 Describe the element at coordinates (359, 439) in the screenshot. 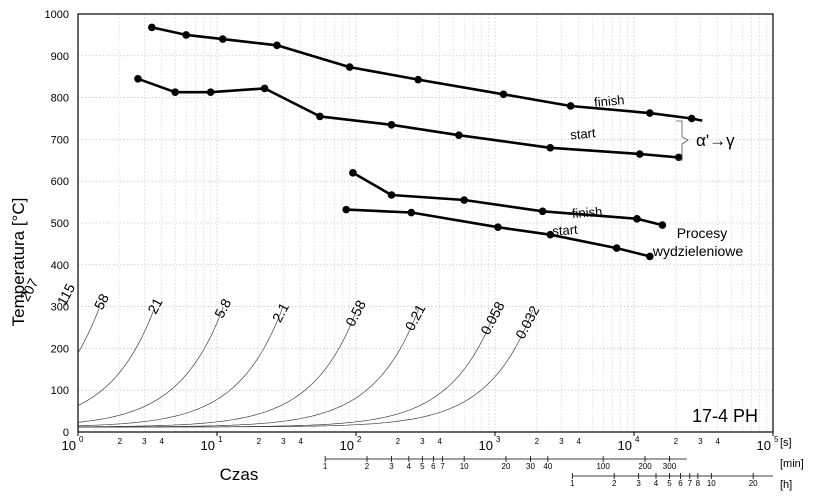

I see `x-decade-exponent: 2` at that location.